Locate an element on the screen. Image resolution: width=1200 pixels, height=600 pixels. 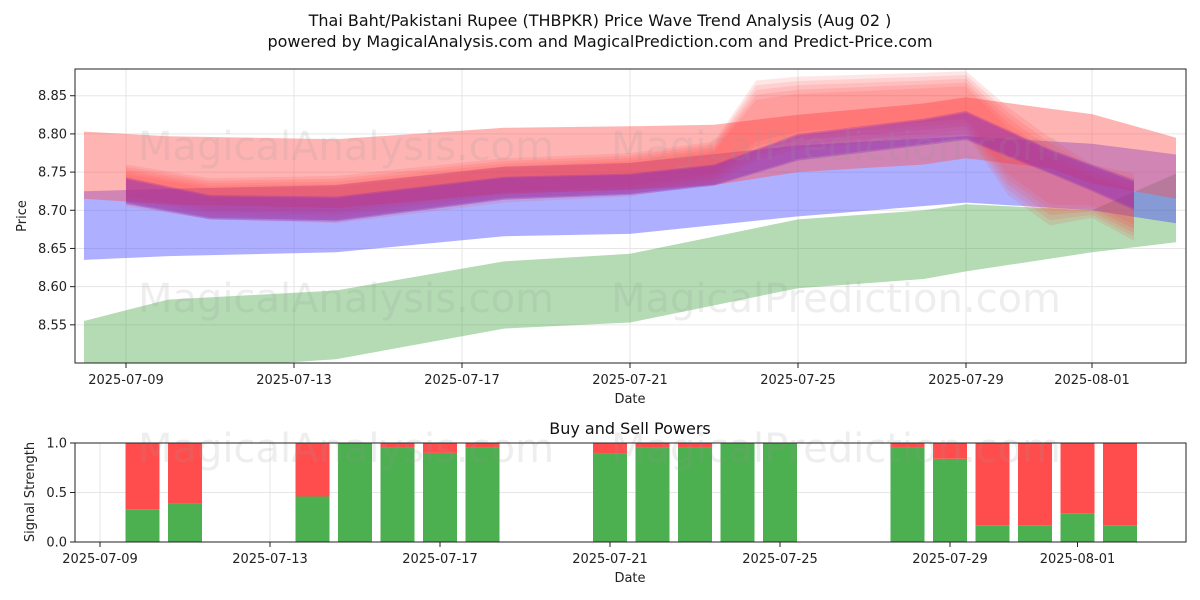
signal-watermarks: MagicalAnalysis.com MagicalPrediction.com is located at coordinates (599, 449).